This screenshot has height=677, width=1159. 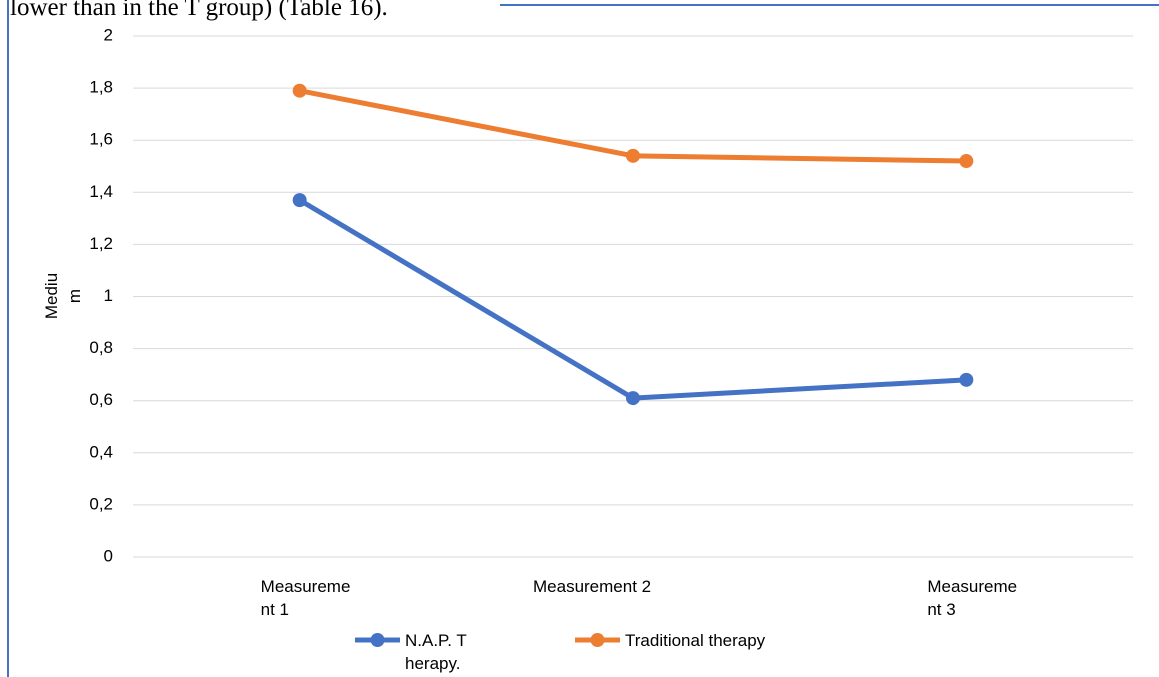 I want to click on y-axis-label: Medium, so click(x=63, y=296).